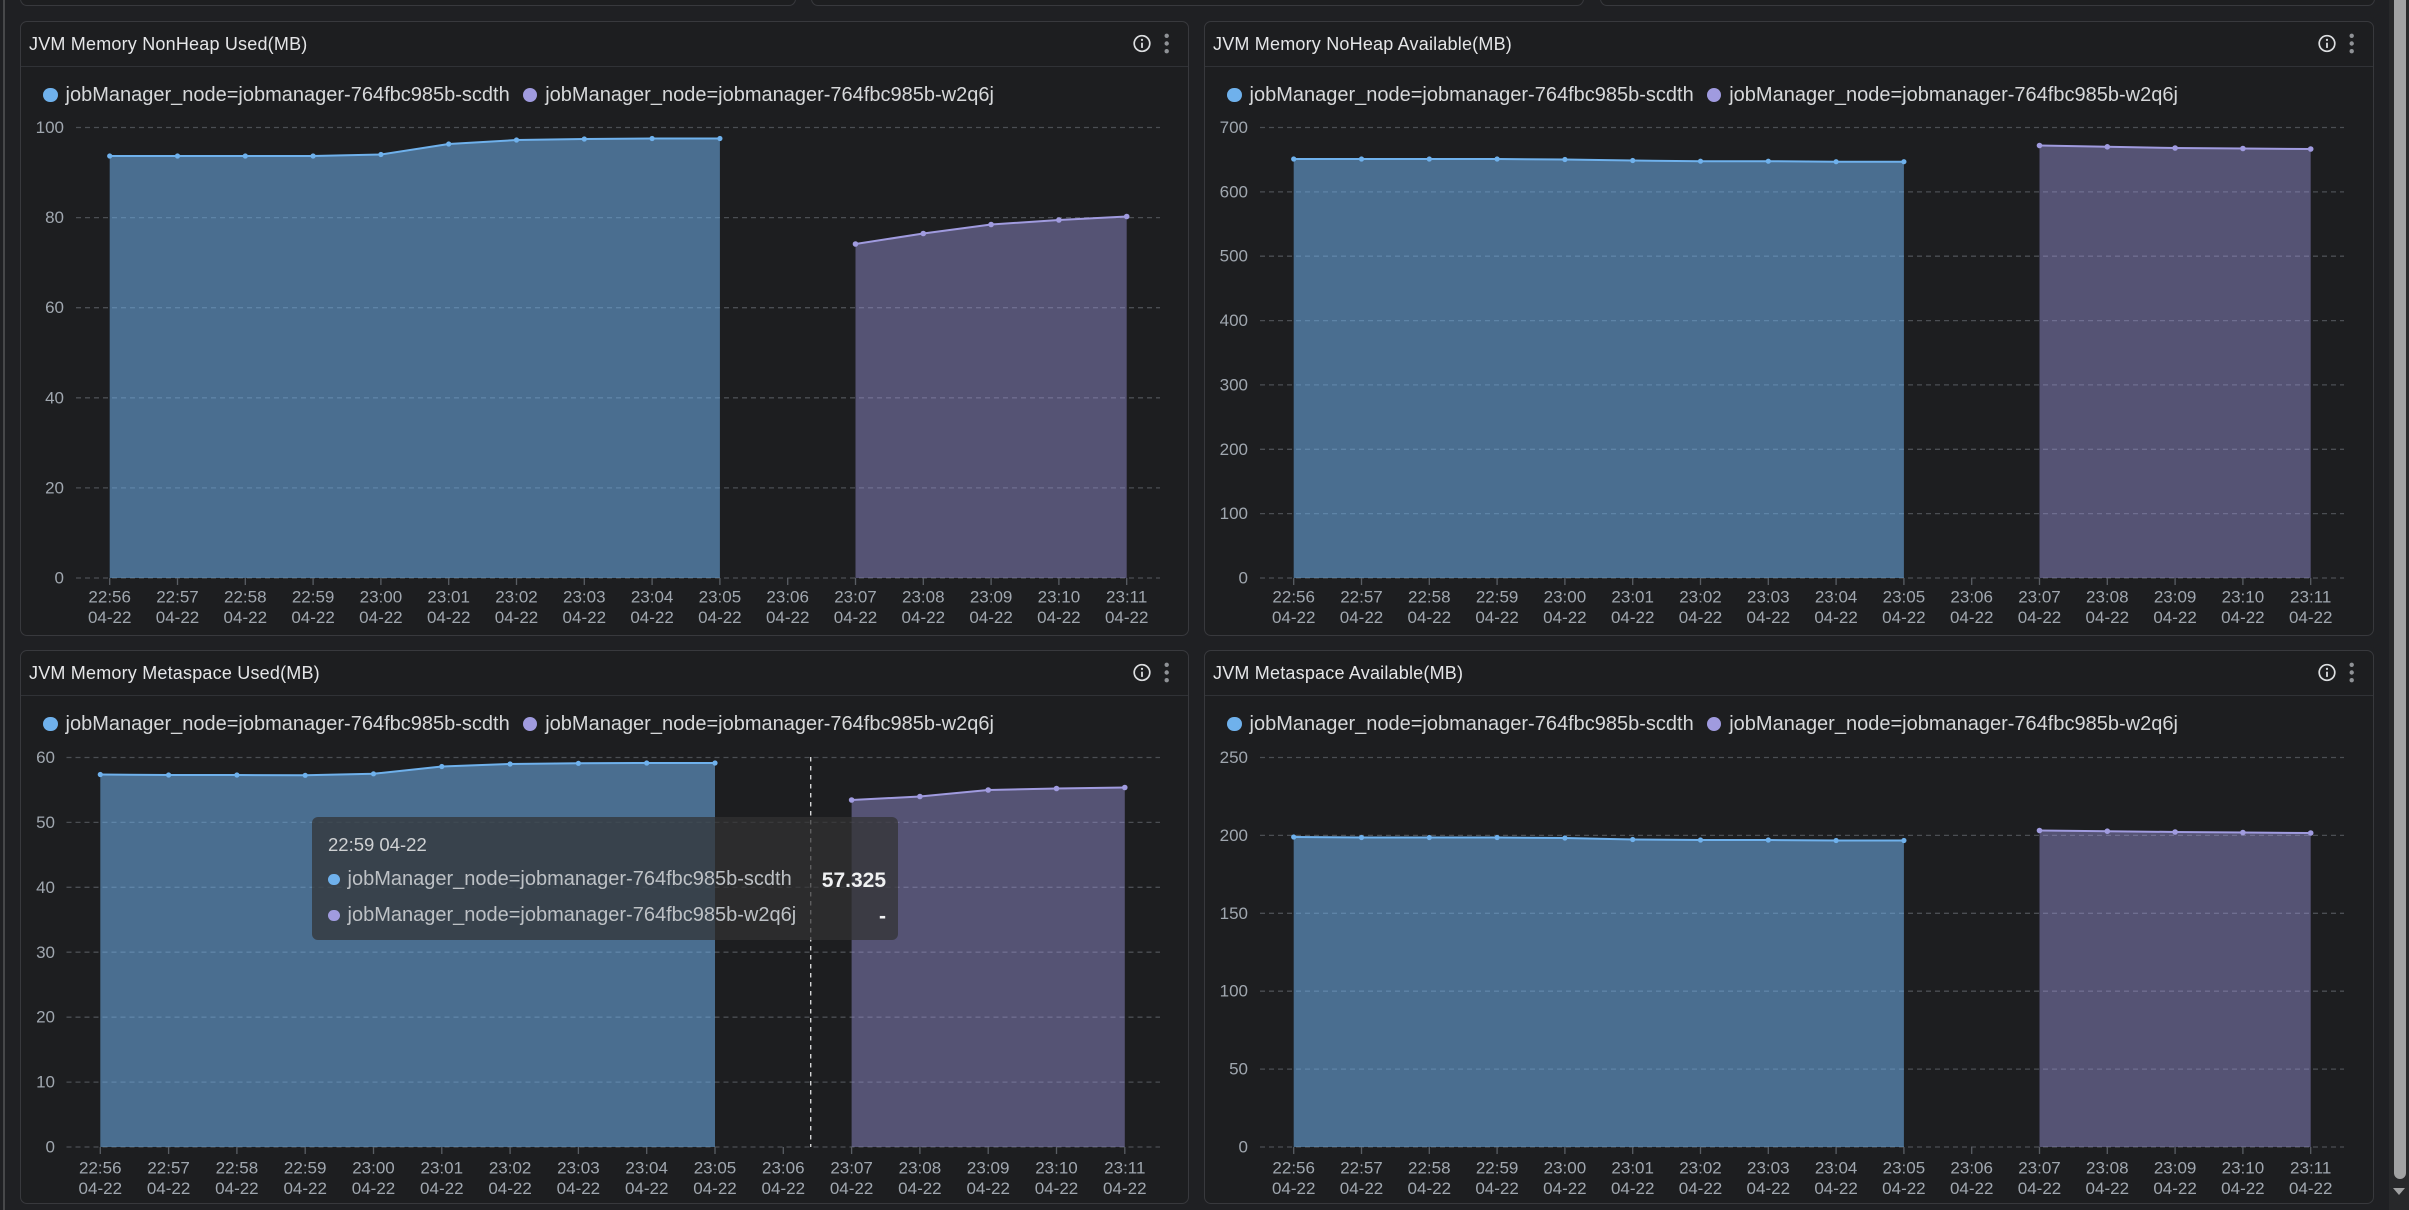 This screenshot has height=1210, width=2409. Describe the element at coordinates (1234, 913) in the screenshot. I see `svg-text: 150` at that location.